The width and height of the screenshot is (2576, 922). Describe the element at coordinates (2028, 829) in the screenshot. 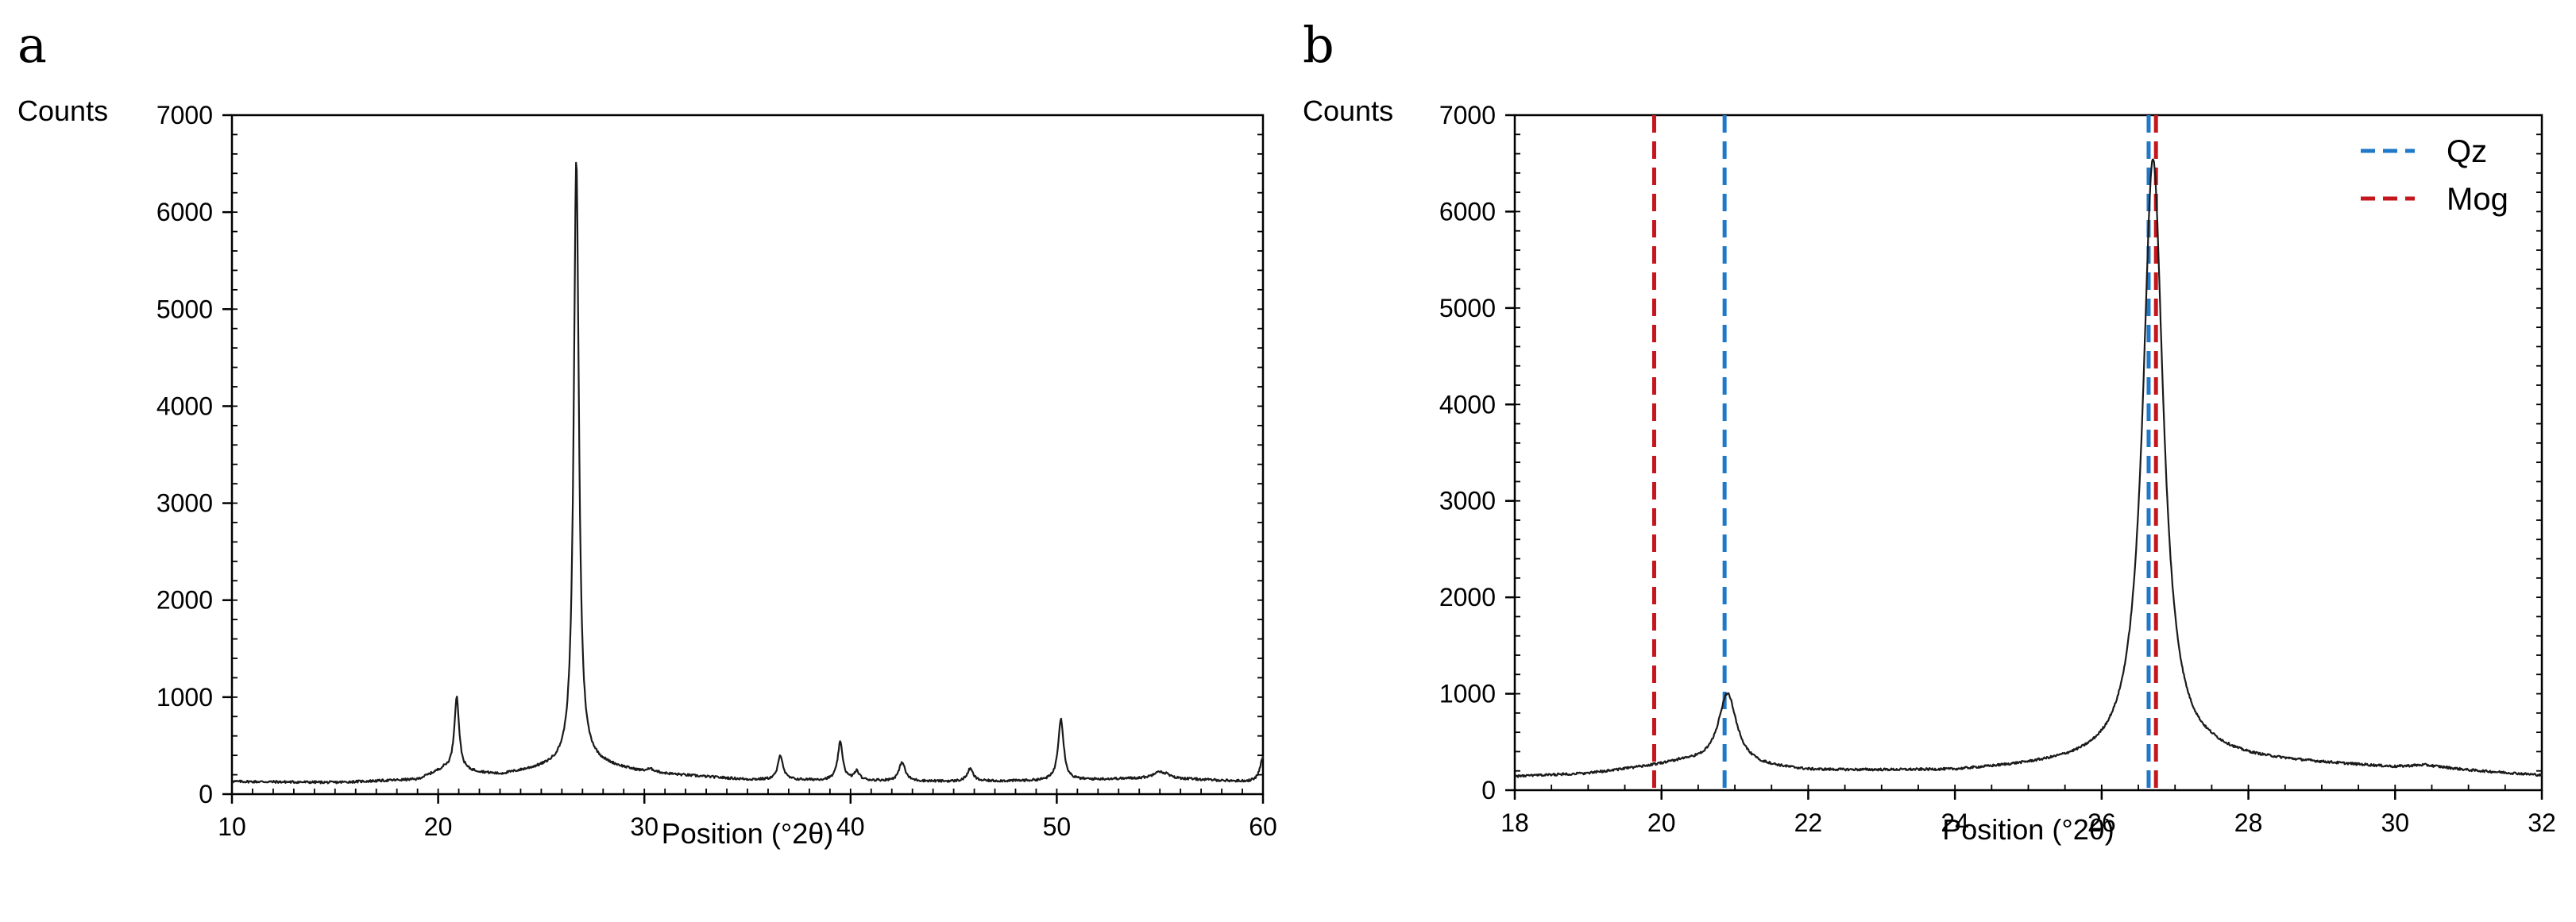

I see `panel-b-x-axis-label: Position (°2θ)` at that location.